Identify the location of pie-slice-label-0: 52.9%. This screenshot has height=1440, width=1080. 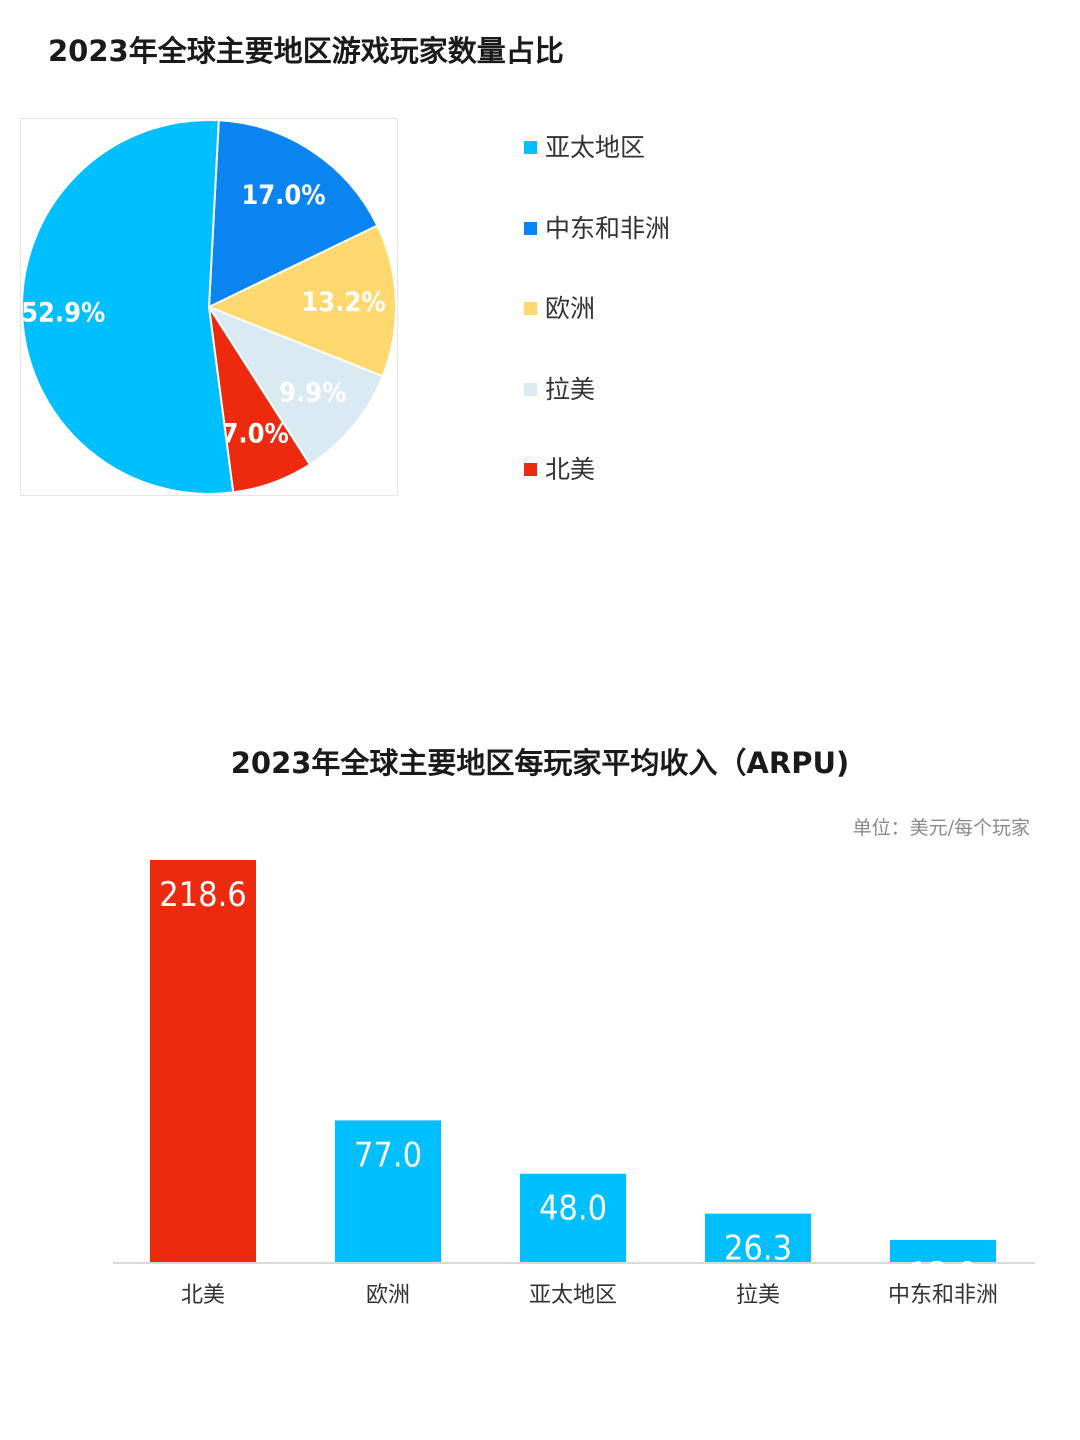
(63, 313).